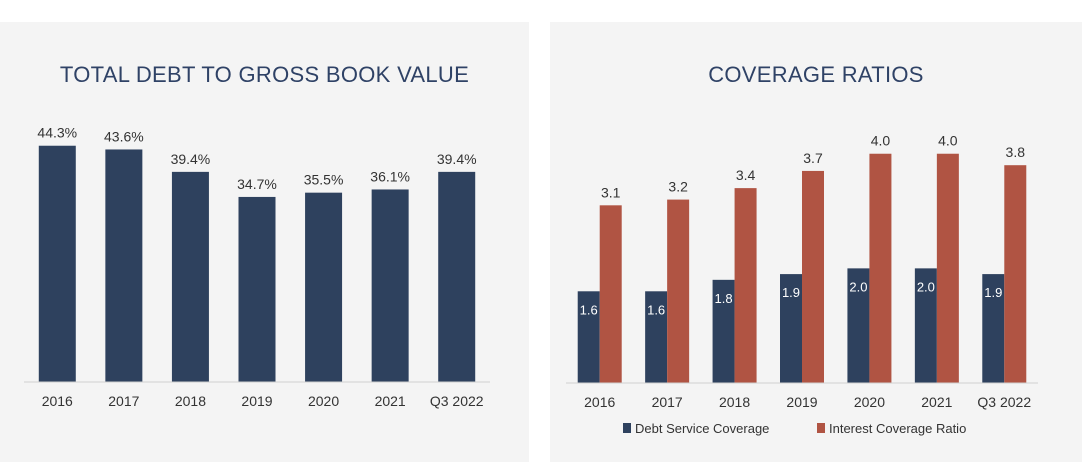 The image size is (1082, 473). Describe the element at coordinates (123, 401) in the screenshot. I see `debt-x-tick-label: 2017` at that location.